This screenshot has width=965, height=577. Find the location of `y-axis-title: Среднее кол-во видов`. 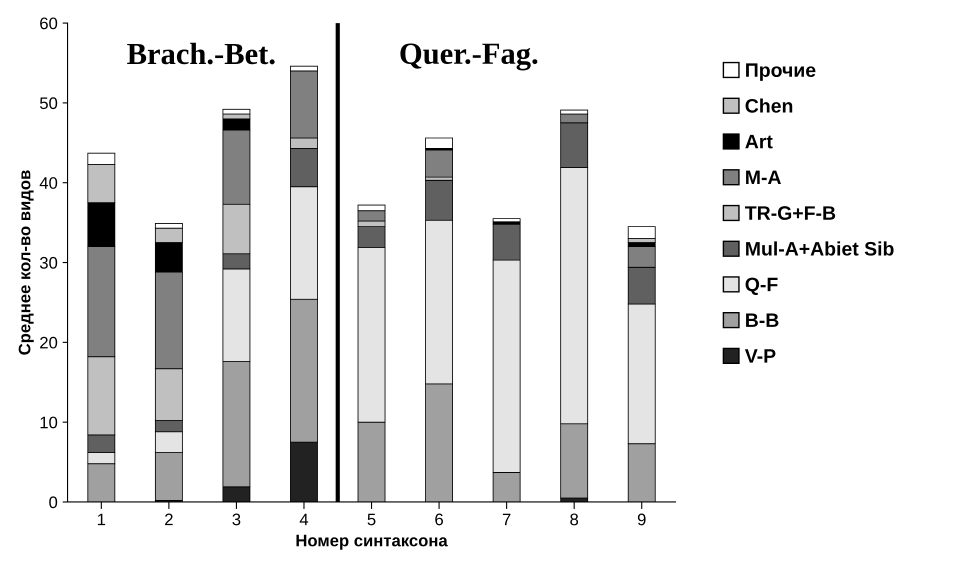

y-axis-title: Среднее кол-во видов is located at coordinates (26, 262).